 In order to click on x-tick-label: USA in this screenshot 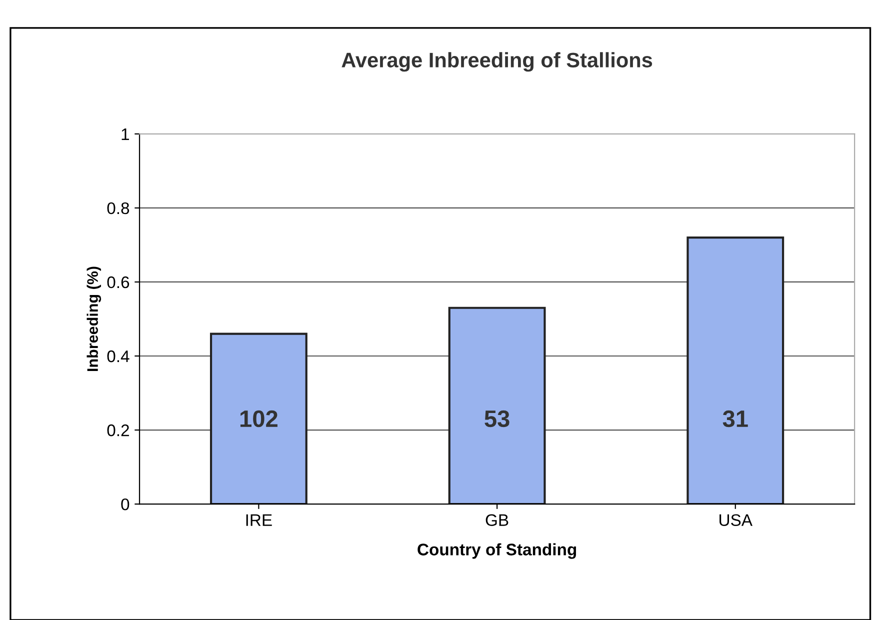, I will do `click(736, 520)`.